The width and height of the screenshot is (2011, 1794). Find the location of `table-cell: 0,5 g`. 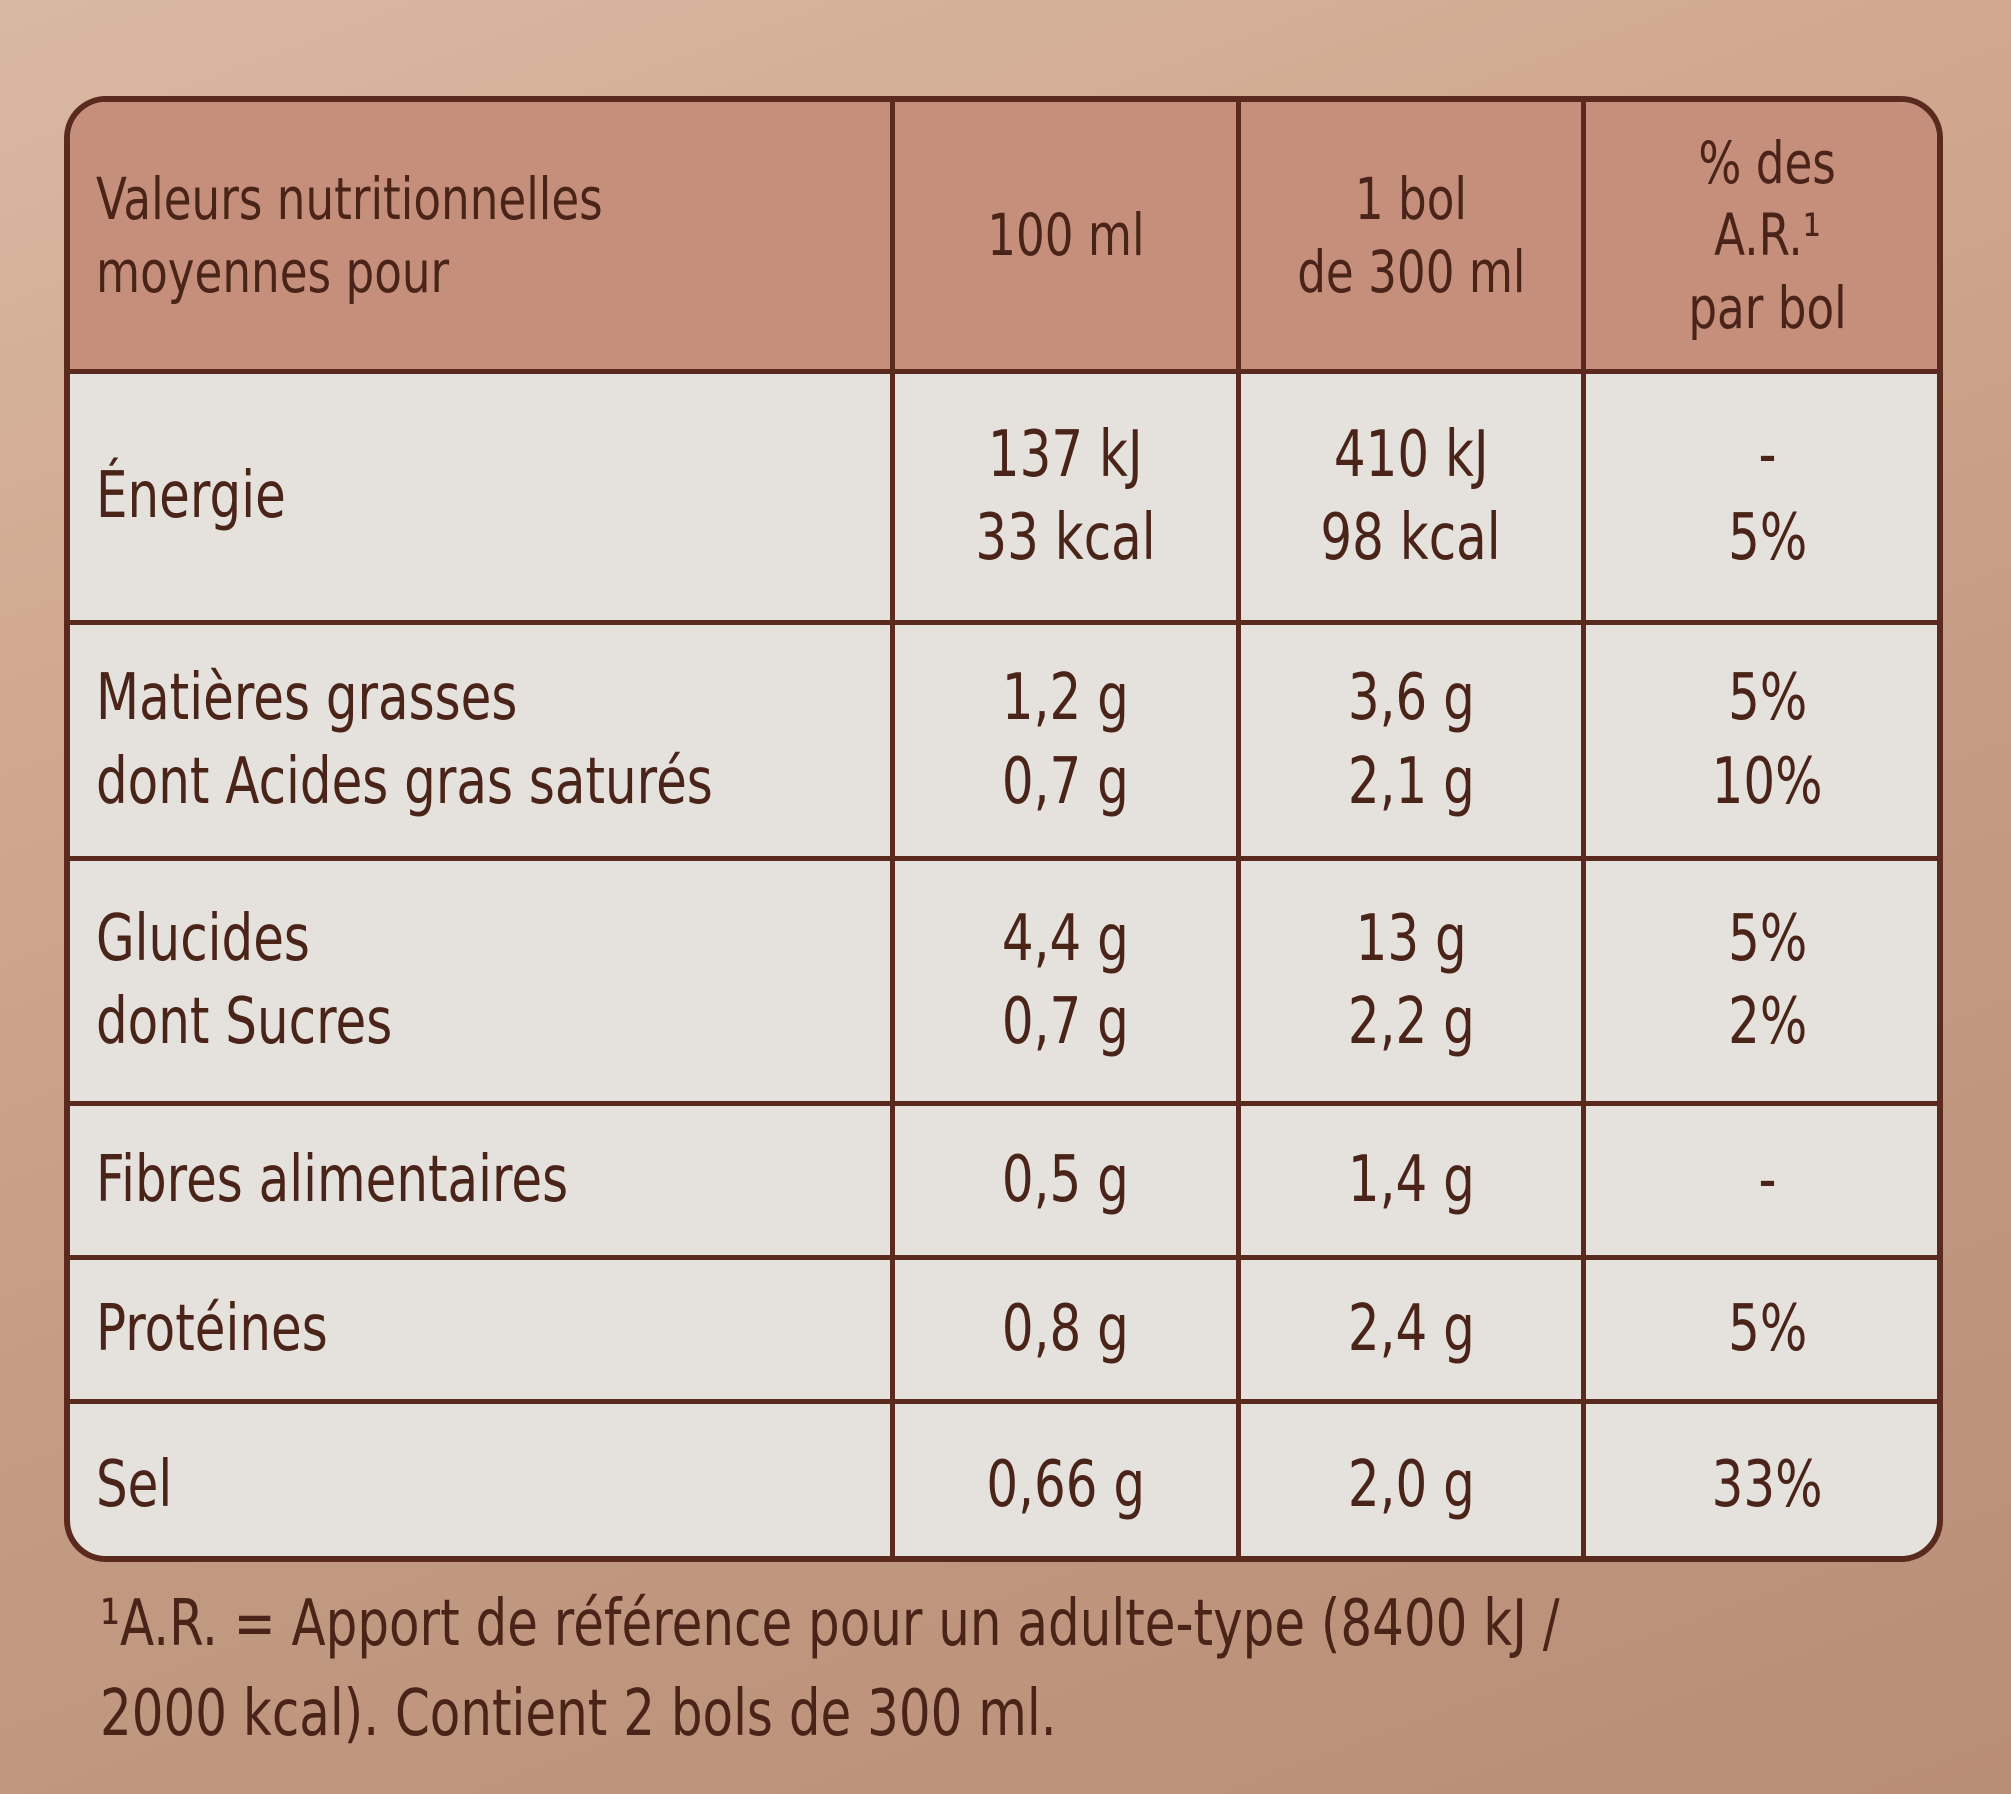

table-cell: 0,5 g is located at coordinates (1068, 1183).